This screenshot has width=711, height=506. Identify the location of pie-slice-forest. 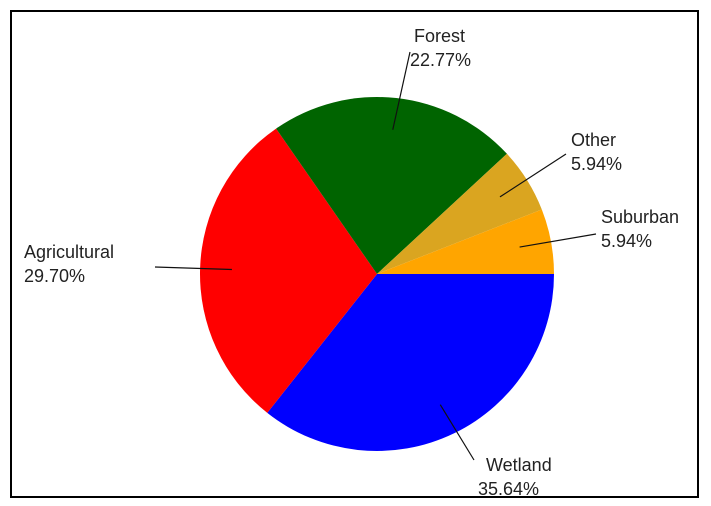
(391, 185).